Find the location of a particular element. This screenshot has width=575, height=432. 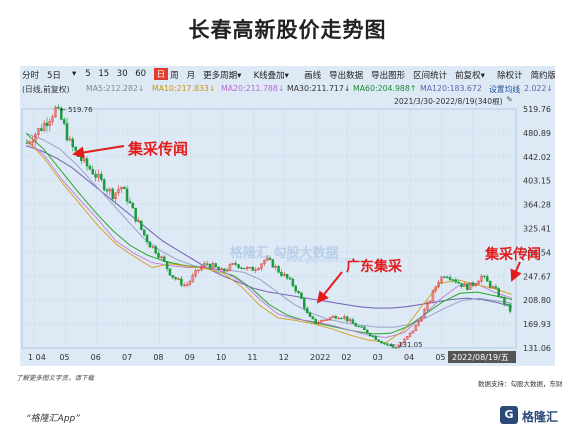

footer-source: 数据支持：勾股大数据，东财 is located at coordinates (520, 384).